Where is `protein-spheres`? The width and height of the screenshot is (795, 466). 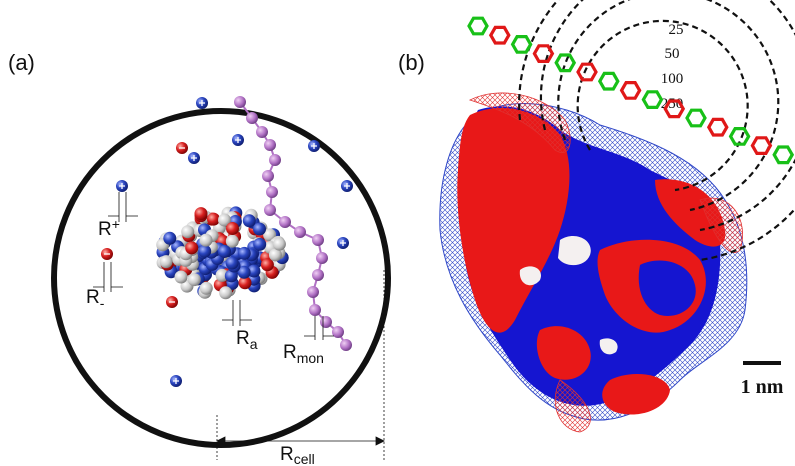
protein-spheres is located at coordinates (222, 253).